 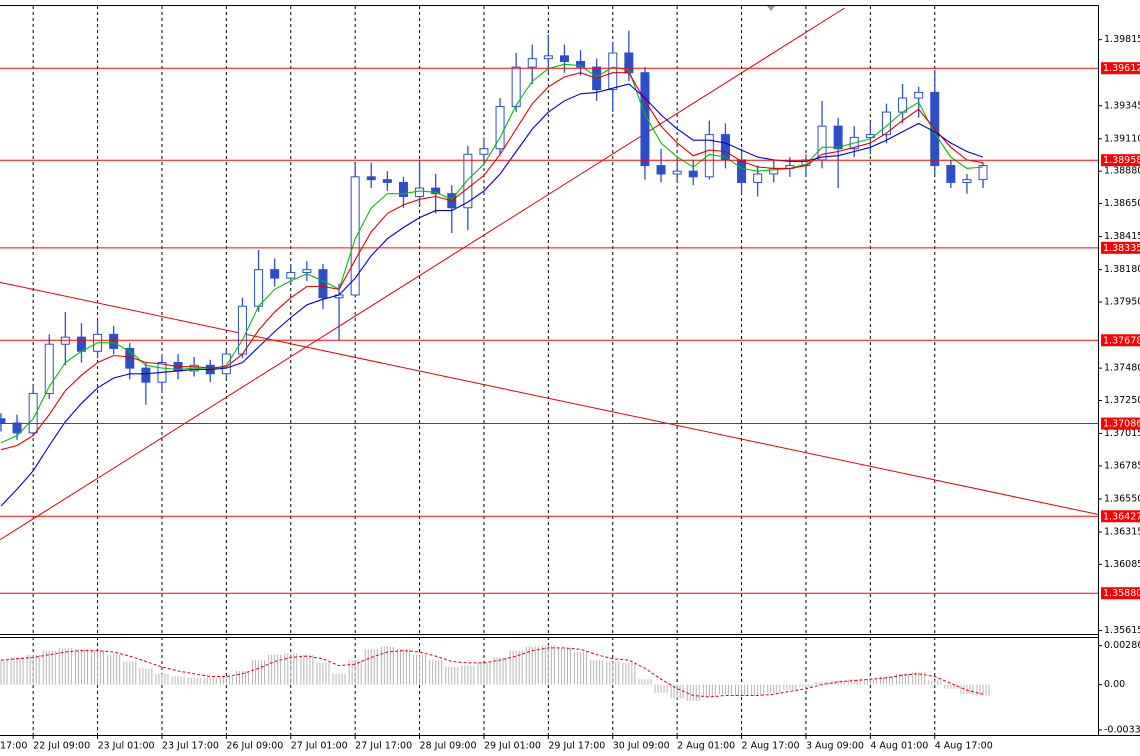 I want to click on signal-line, so click(x=492, y=672).